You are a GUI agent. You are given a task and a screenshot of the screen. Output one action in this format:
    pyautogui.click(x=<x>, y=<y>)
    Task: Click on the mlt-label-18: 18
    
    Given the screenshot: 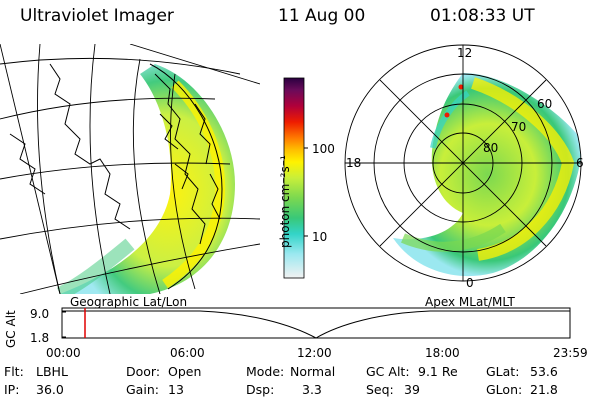 What is the action you would take?
    pyautogui.click(x=354, y=163)
    